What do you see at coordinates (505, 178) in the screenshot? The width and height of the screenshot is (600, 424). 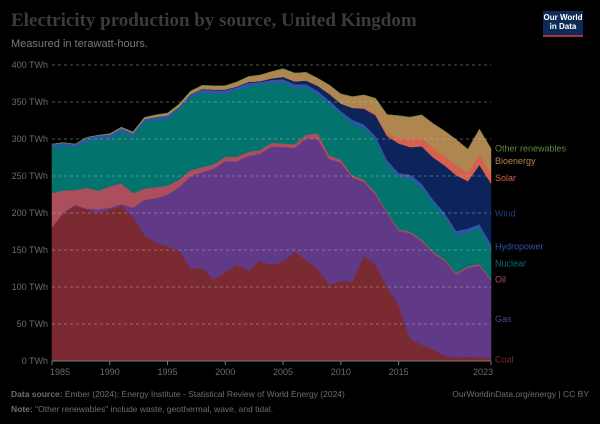 I see `legend-label-solar: Solar` at bounding box center [505, 178].